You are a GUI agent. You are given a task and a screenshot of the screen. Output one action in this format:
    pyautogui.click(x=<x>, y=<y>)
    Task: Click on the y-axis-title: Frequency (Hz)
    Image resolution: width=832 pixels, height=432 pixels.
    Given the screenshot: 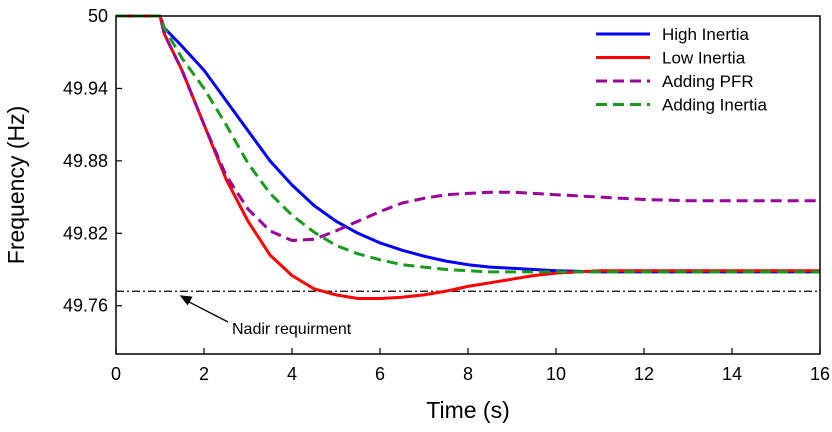 What is the action you would take?
    pyautogui.click(x=16, y=185)
    